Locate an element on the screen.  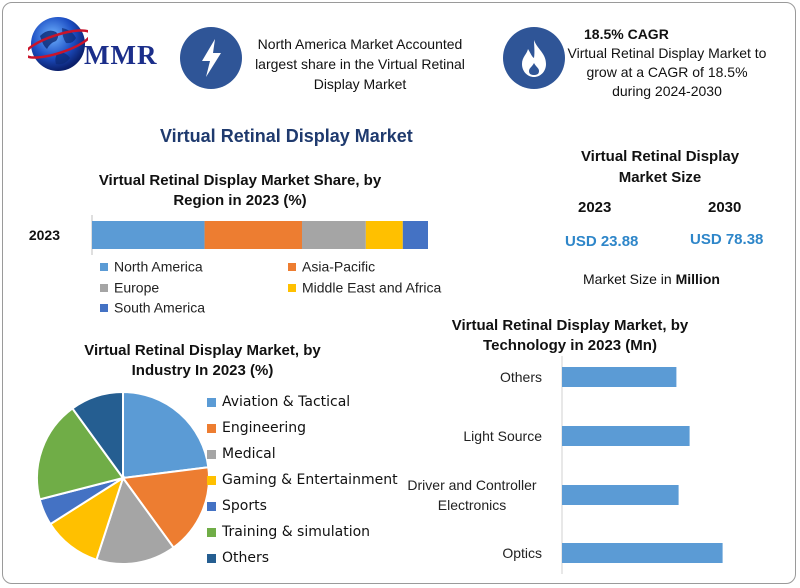
technology-bar-driver-and-controller-electronics is located at coordinates (620, 495).